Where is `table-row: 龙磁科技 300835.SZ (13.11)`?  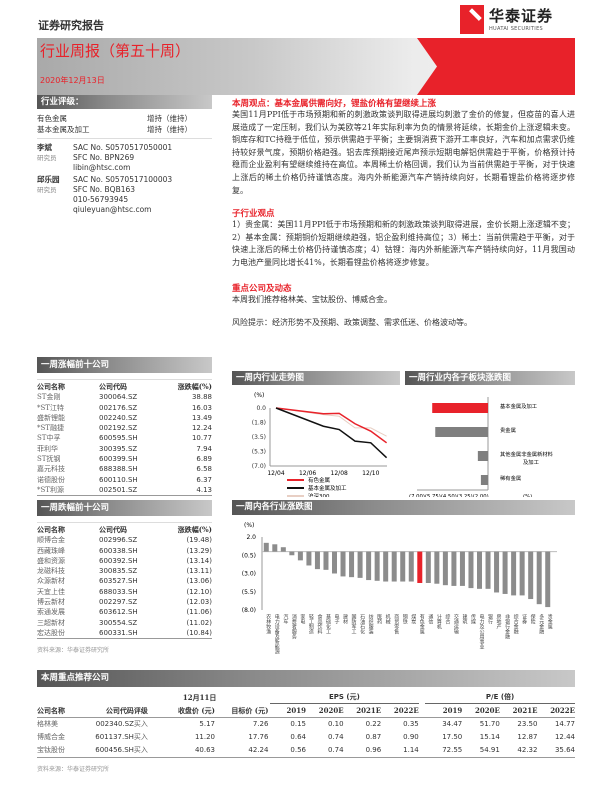 table-row: 龙磁科技 300835.SZ (13.11) is located at coordinates (124, 571).